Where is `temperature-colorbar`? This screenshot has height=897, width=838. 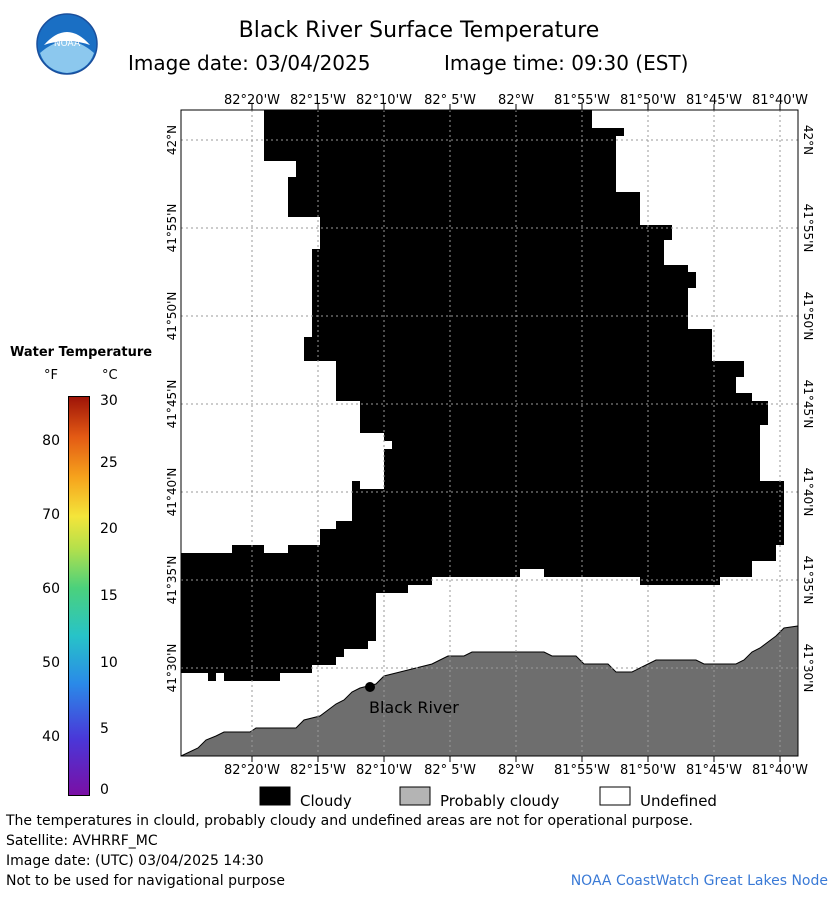 temperature-colorbar is located at coordinates (79, 596).